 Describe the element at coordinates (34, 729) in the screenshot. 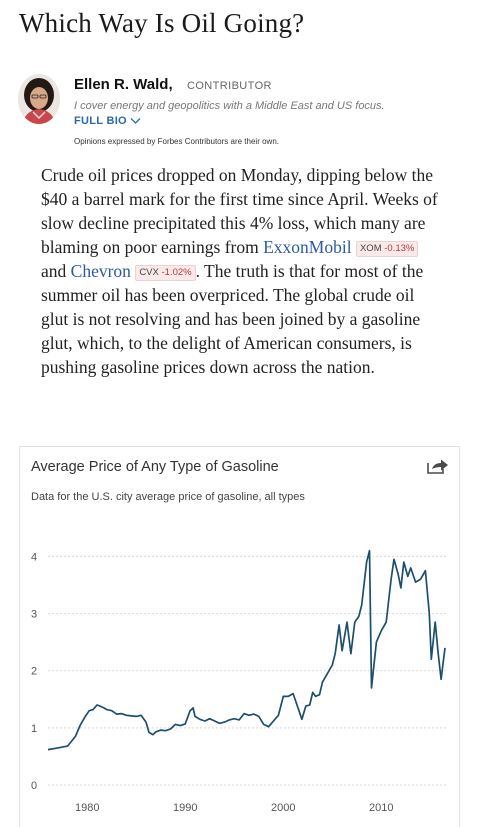

I see `y-tick-label: 1` at that location.